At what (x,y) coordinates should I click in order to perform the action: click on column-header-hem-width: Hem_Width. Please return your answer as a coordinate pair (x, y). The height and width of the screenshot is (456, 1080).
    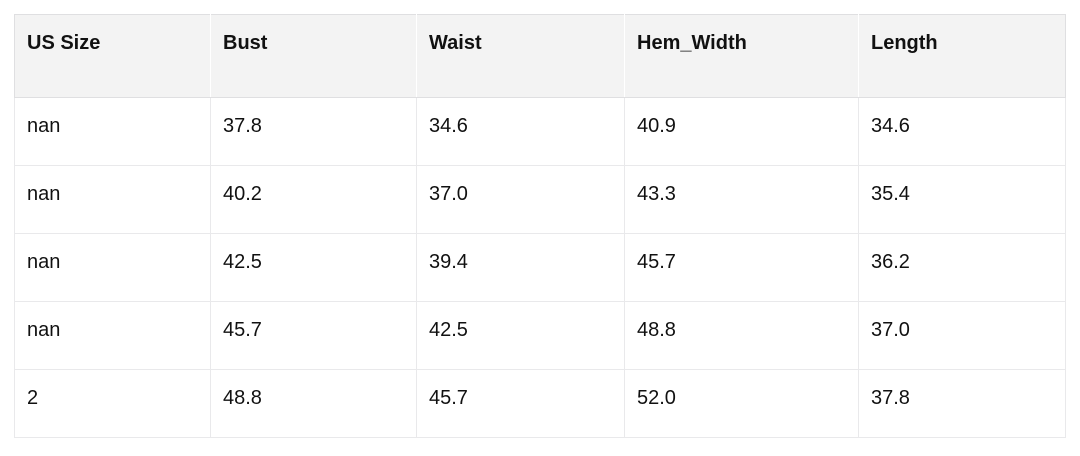
    Looking at the image, I should click on (741, 56).